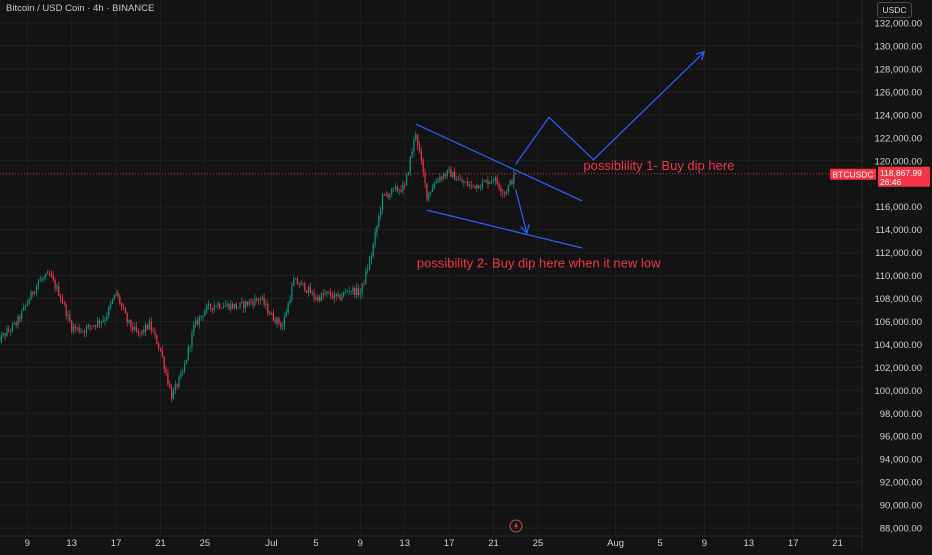 The image size is (932, 555). I want to click on y-tick-label: 90,000.00, so click(901, 506).